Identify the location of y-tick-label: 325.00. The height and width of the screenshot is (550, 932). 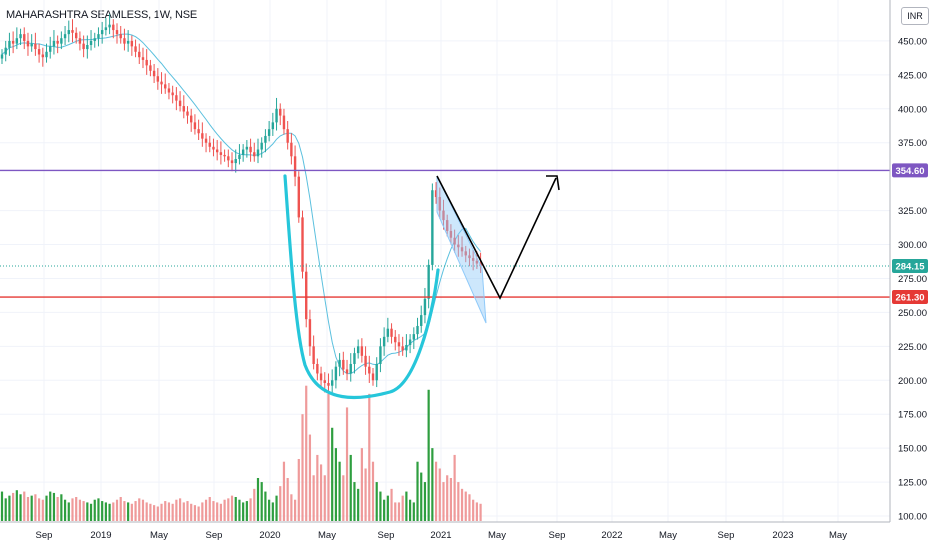
(912, 211).